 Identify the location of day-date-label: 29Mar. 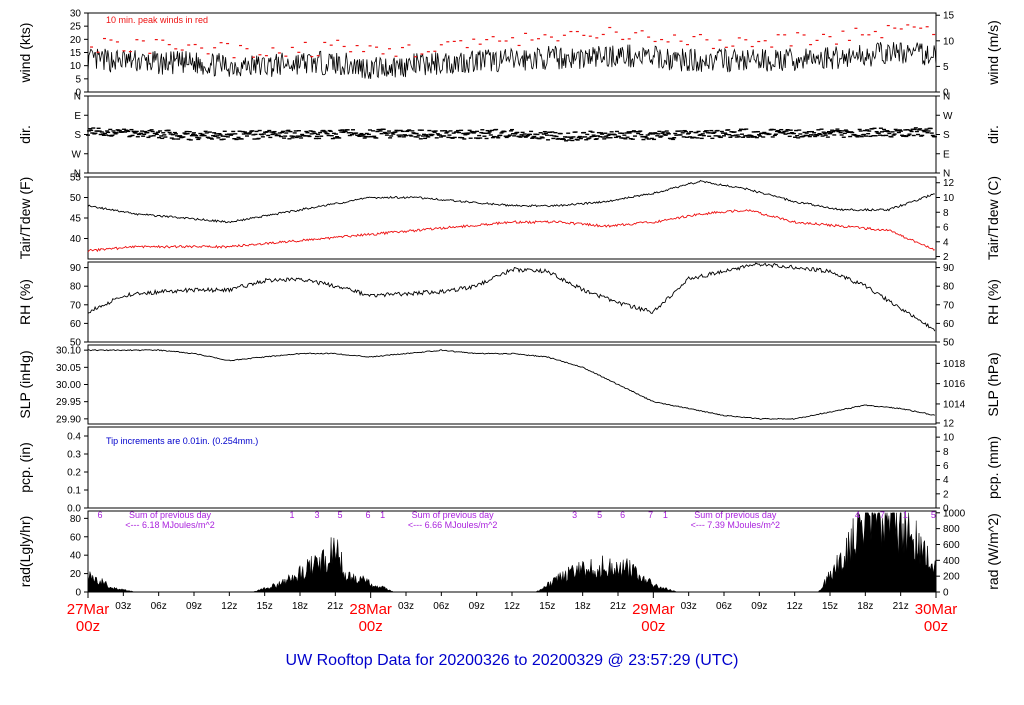
(653, 609).